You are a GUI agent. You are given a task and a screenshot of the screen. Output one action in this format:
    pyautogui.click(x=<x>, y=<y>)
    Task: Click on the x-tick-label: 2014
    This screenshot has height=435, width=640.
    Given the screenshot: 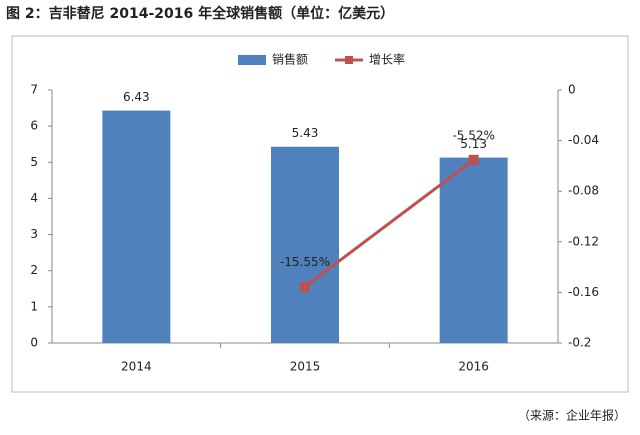 What is the action you would take?
    pyautogui.click(x=136, y=367)
    